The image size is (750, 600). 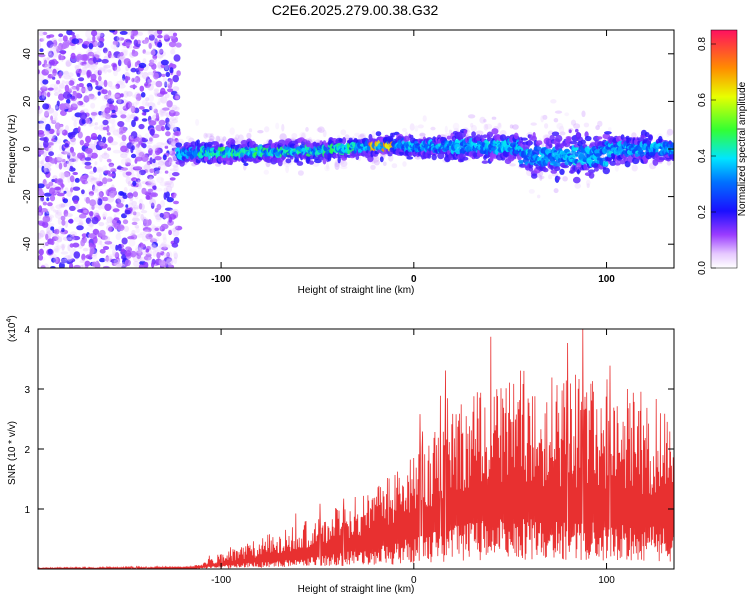 I want to click on y-tick-label: 4, so click(x=27, y=330).